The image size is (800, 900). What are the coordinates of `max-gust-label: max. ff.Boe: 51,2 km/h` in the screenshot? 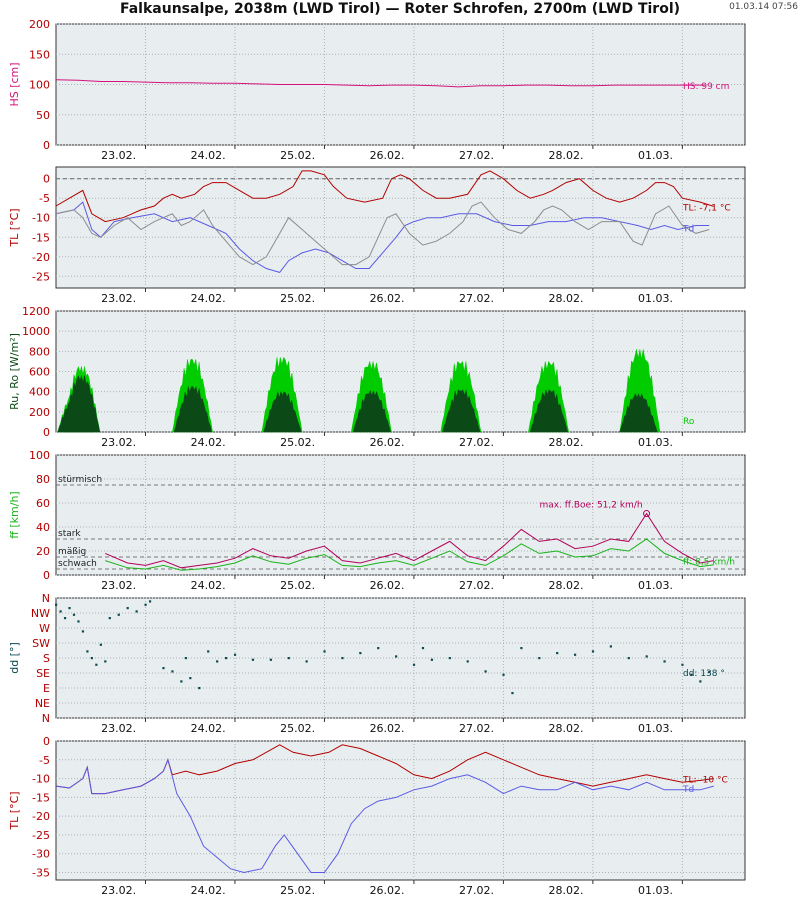 It's located at (590, 506).